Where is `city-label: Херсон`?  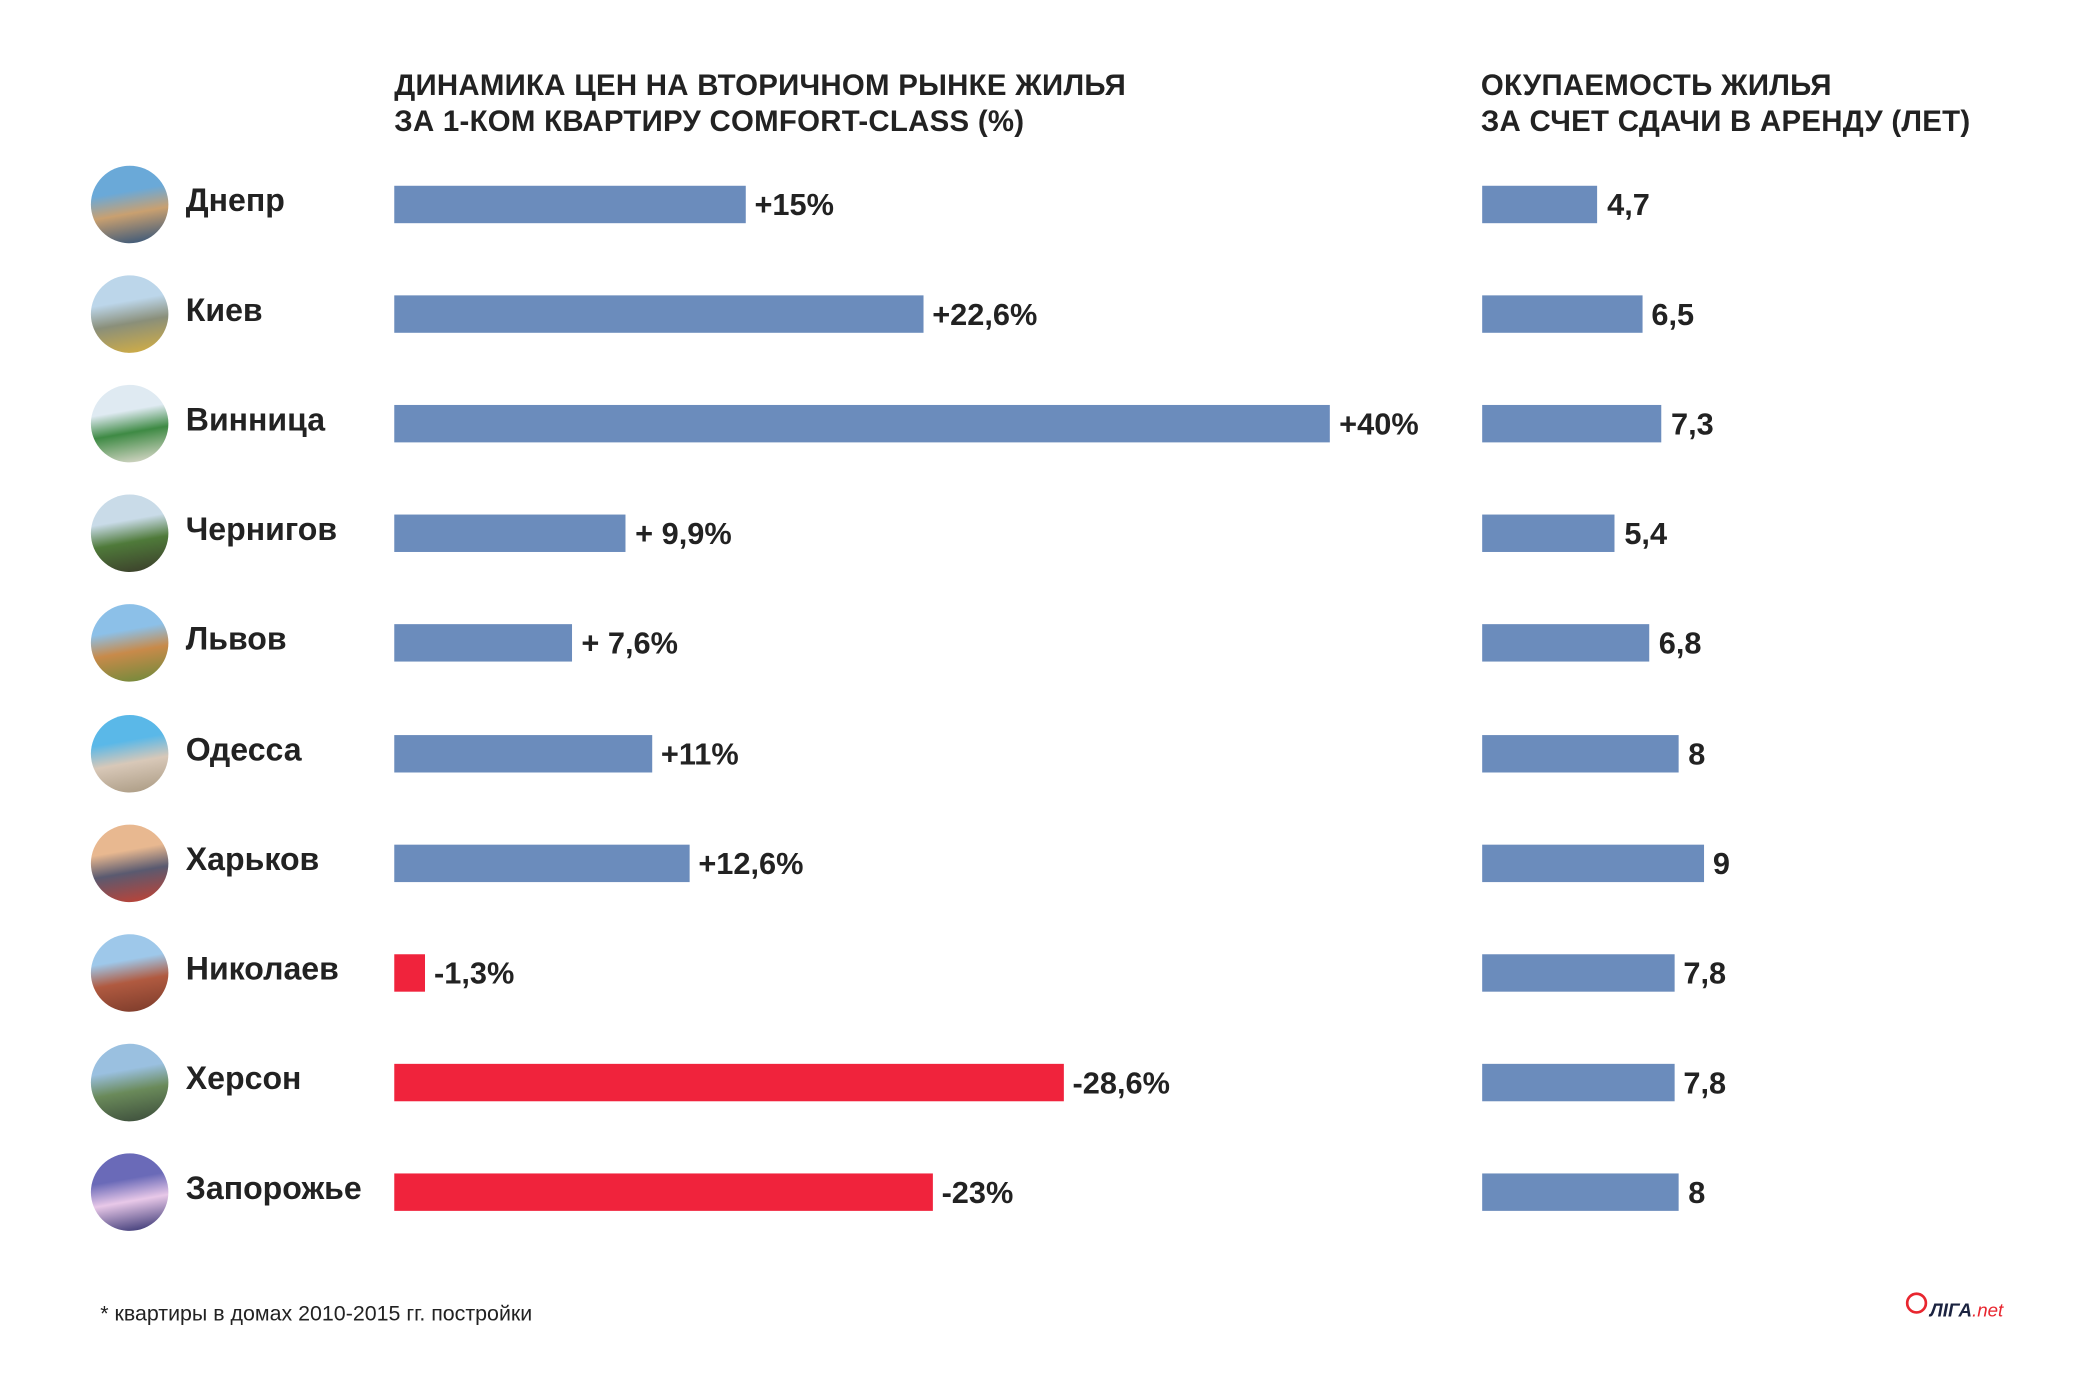
city-label: Херсон is located at coordinates (243, 1078).